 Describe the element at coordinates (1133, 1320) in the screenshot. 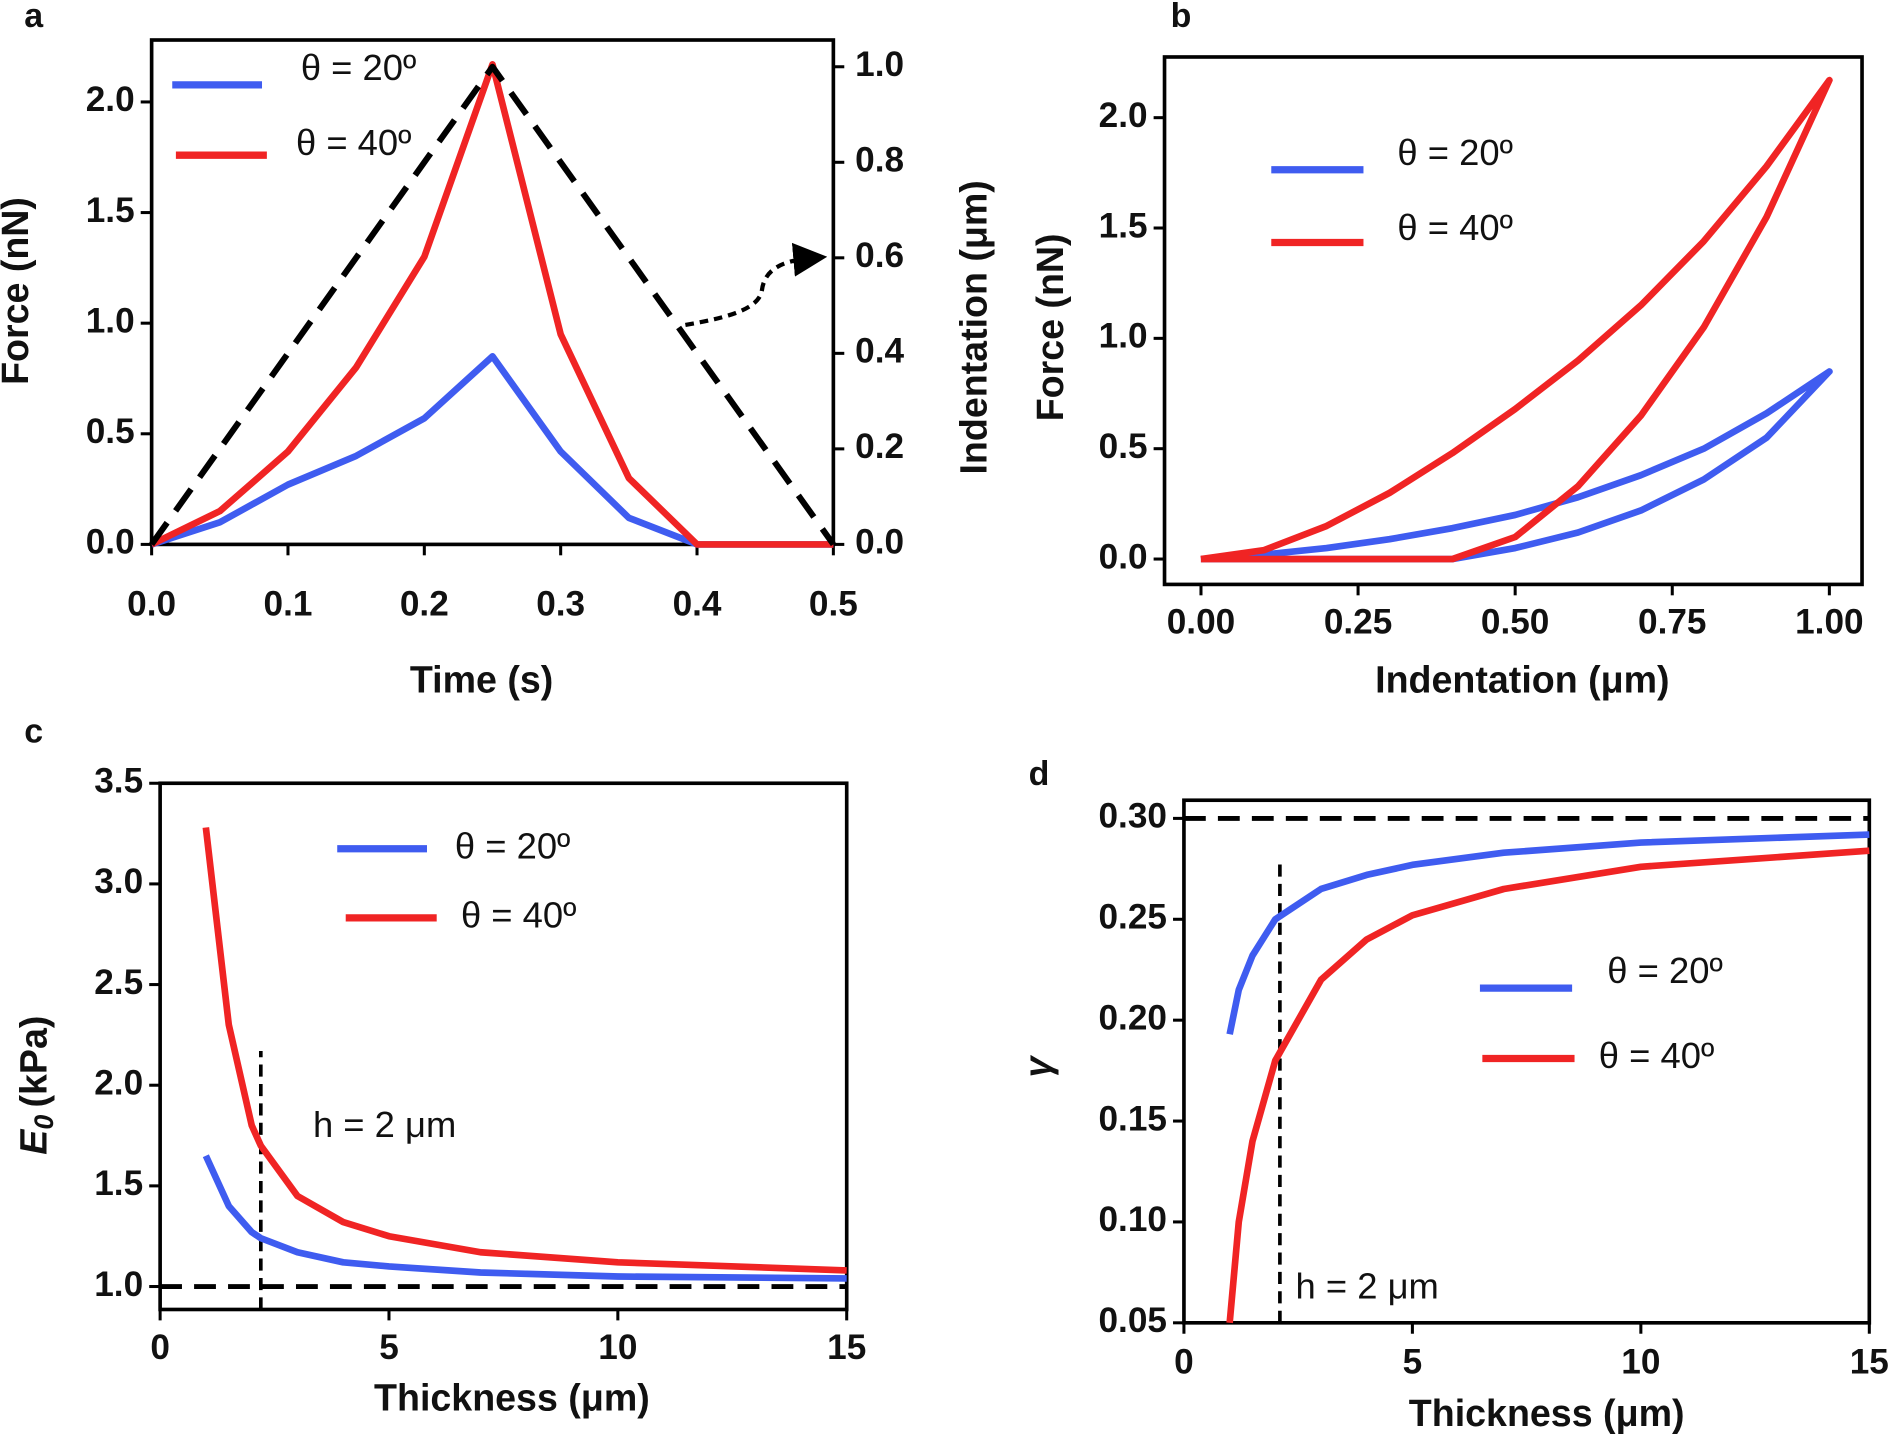

I see `y-tick-label: 0.05` at that location.